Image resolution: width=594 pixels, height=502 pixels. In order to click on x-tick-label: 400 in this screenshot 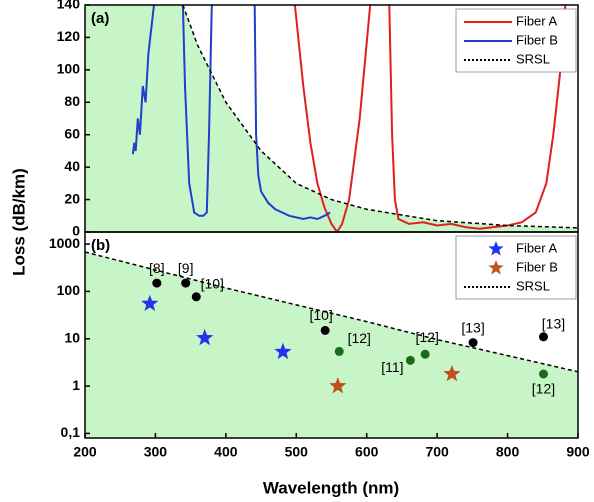, I will do `click(226, 452)`.